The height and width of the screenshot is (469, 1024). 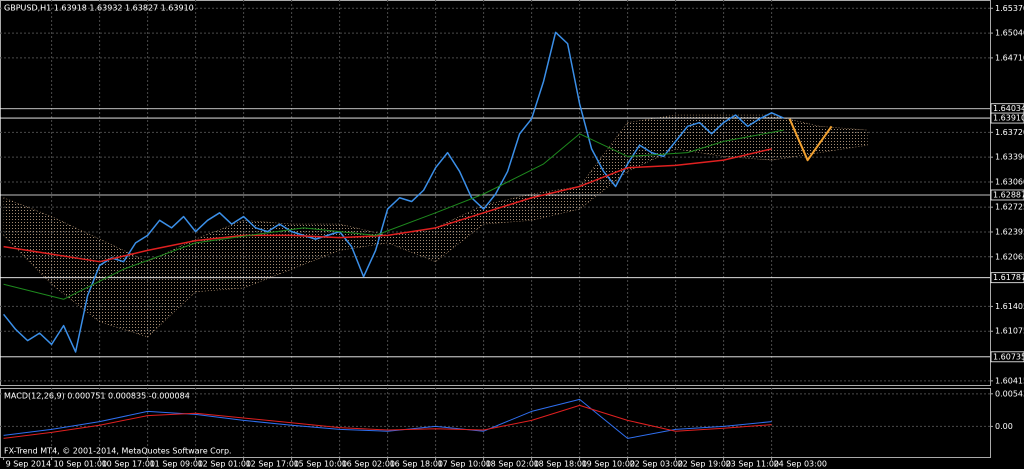 I want to click on x-tick-label: 18 Sep 18:00, so click(x=560, y=464).